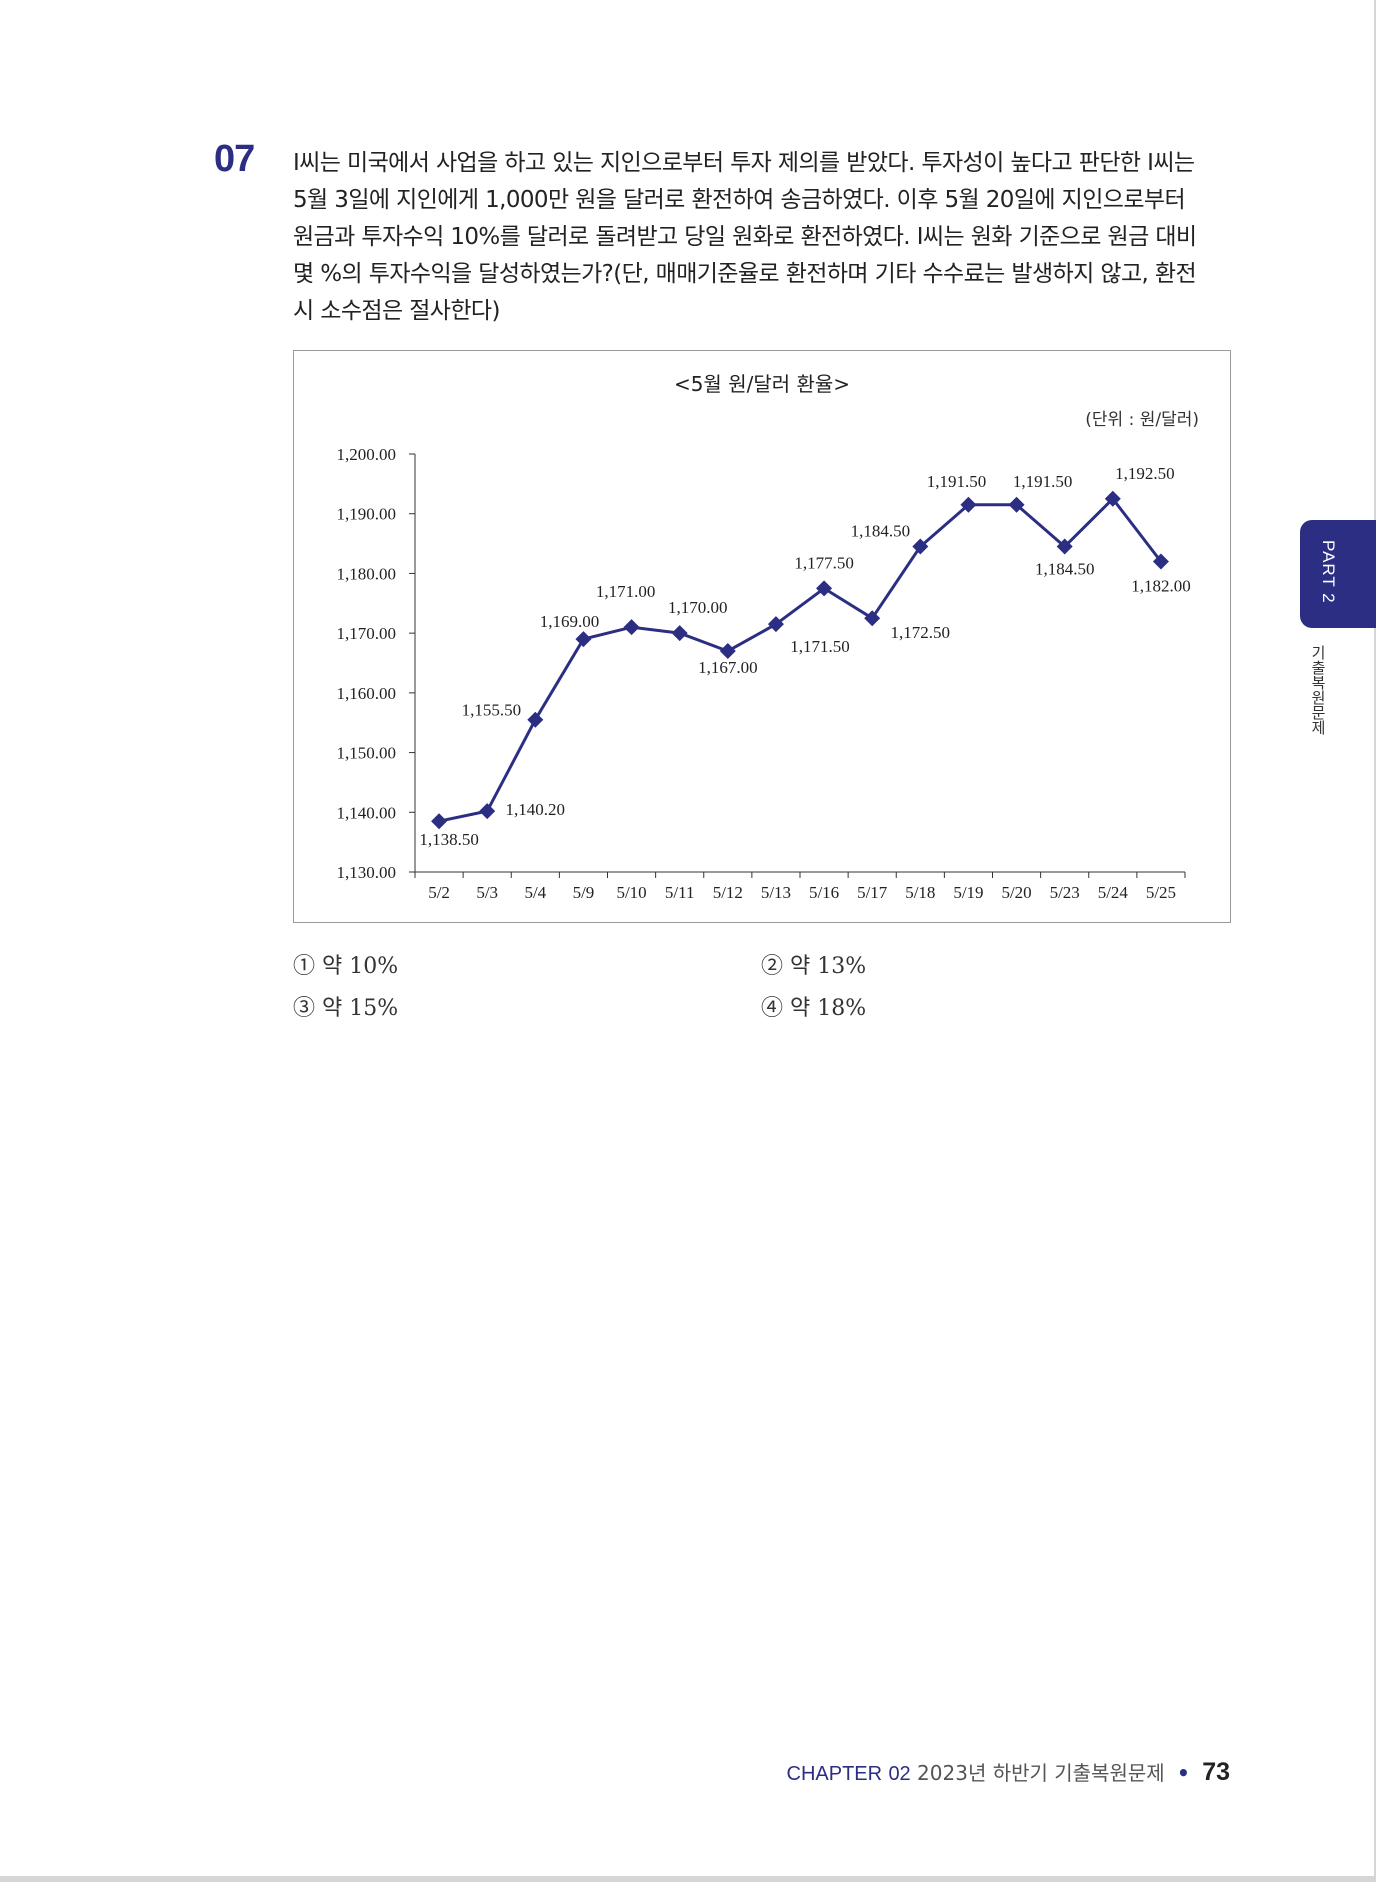 Image resolution: width=1376 pixels, height=1882 pixels. What do you see at coordinates (834, 1774) in the screenshot?
I see `chapter-label: CHAPTER` at bounding box center [834, 1774].